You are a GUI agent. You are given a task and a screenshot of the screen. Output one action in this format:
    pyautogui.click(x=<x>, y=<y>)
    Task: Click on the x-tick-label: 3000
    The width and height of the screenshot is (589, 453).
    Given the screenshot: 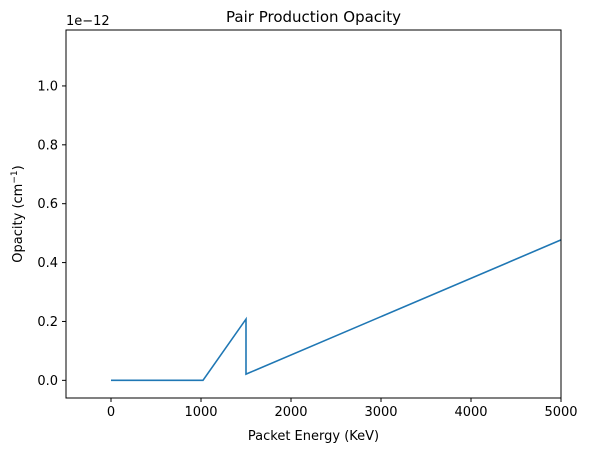 What is the action you would take?
    pyautogui.click(x=380, y=412)
    